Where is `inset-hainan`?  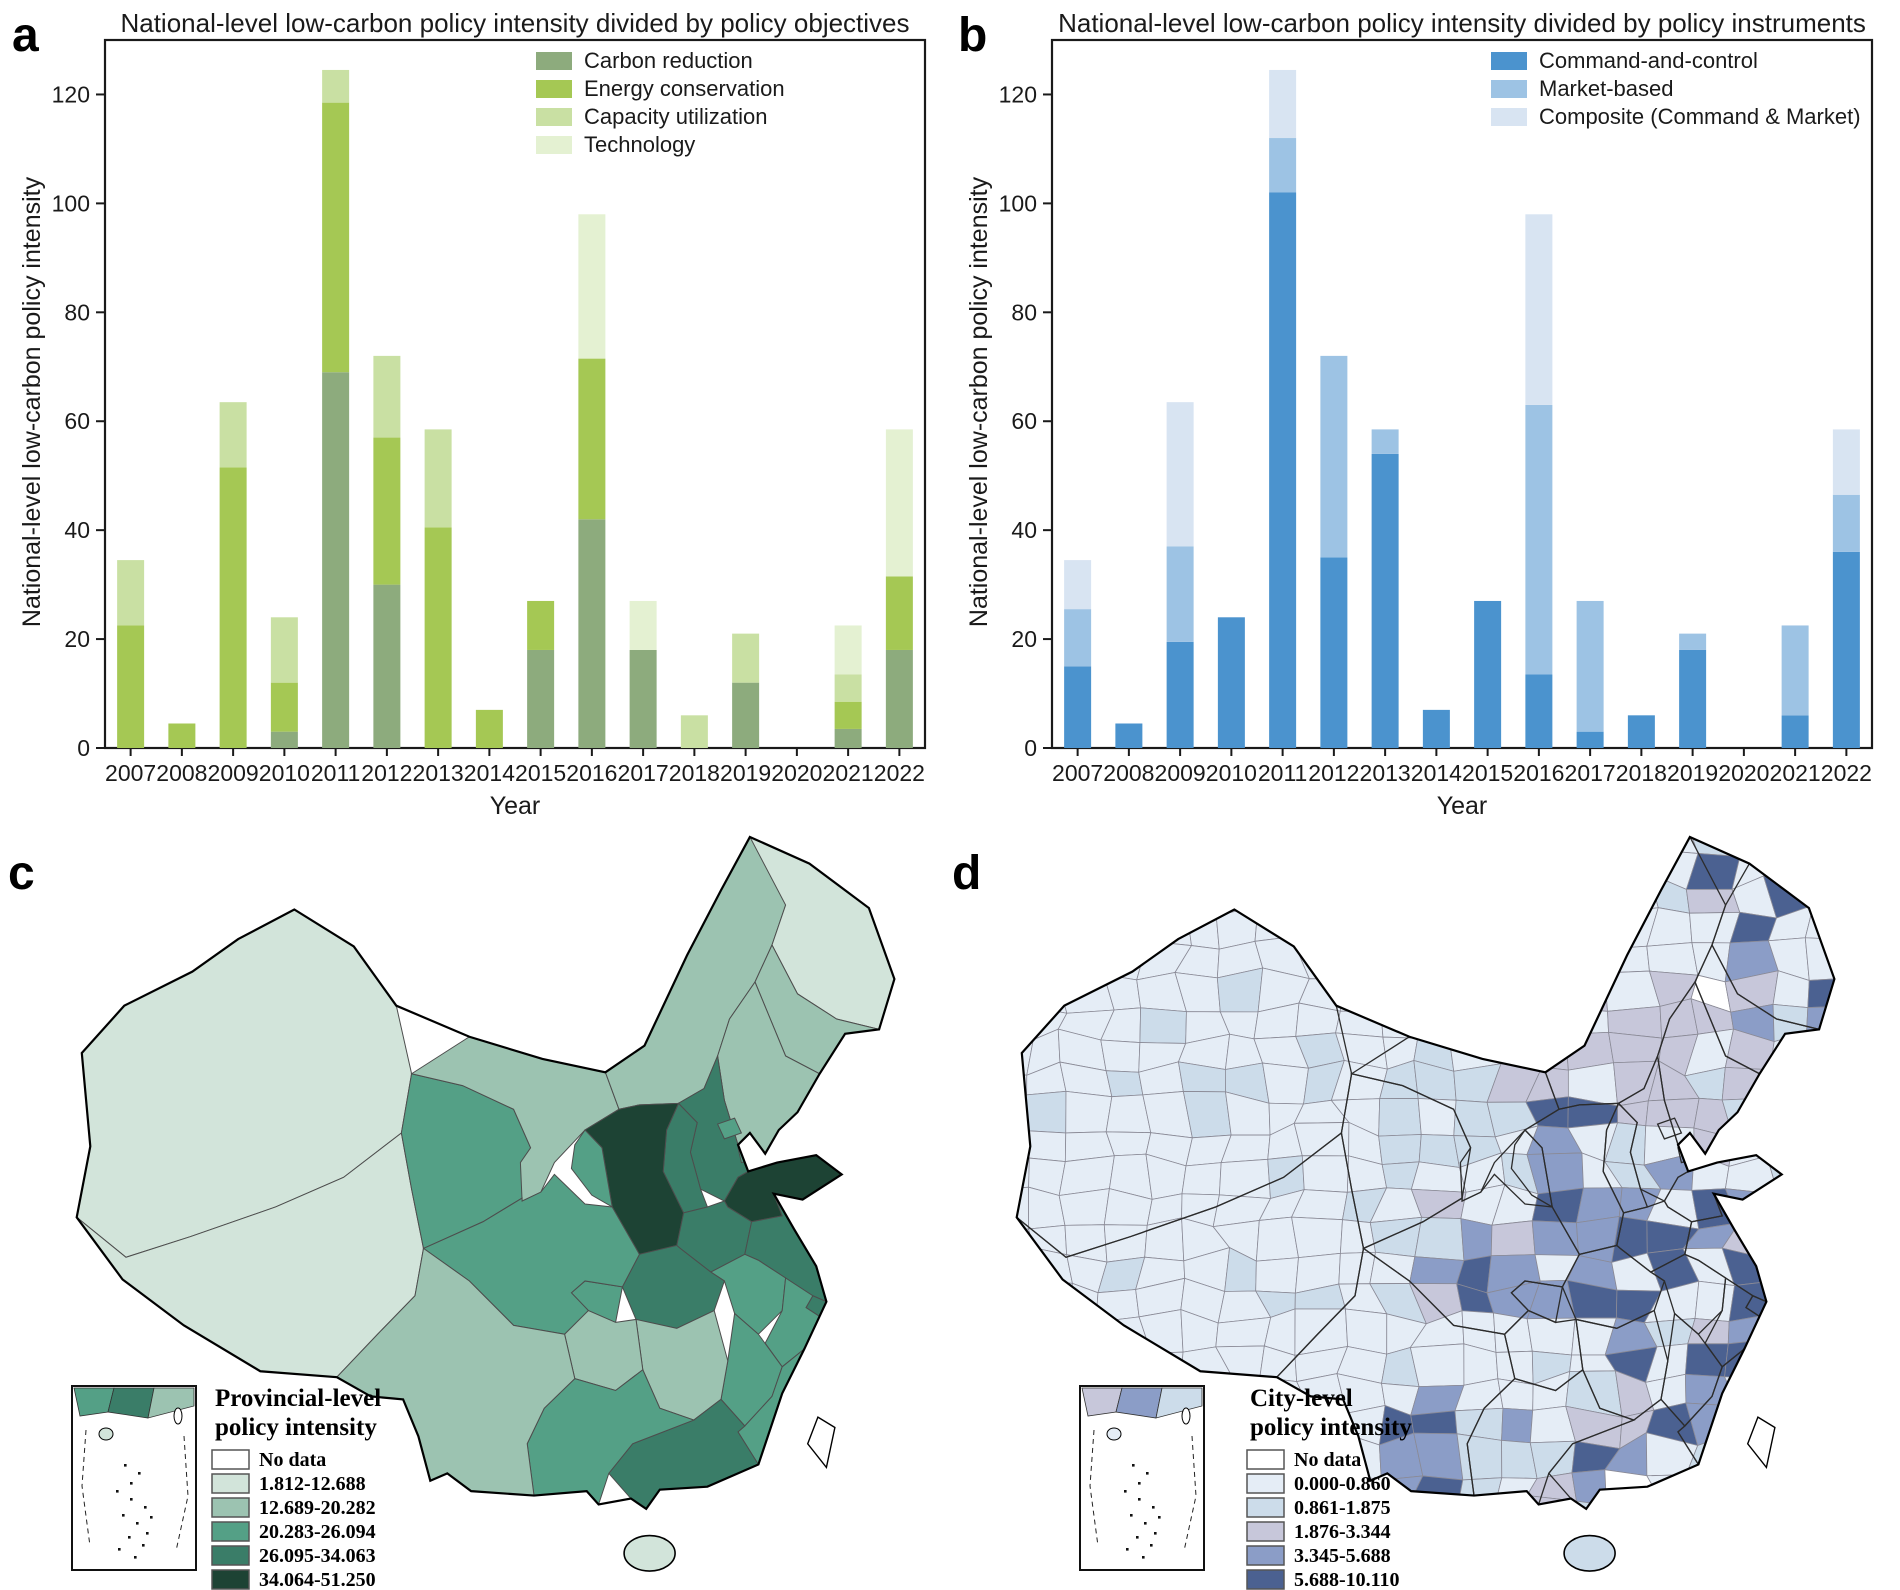
inset-hainan is located at coordinates (106, 1434).